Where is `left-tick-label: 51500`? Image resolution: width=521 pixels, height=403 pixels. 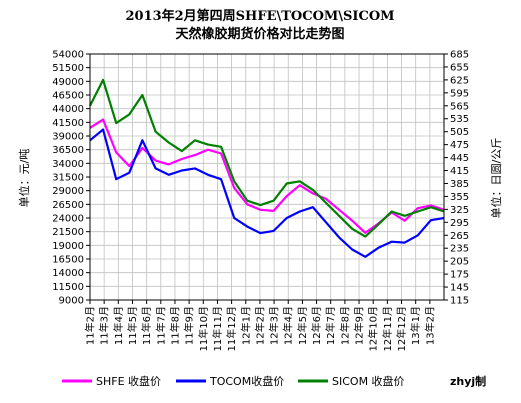
left-tick-label: 51500 is located at coordinates (68, 68).